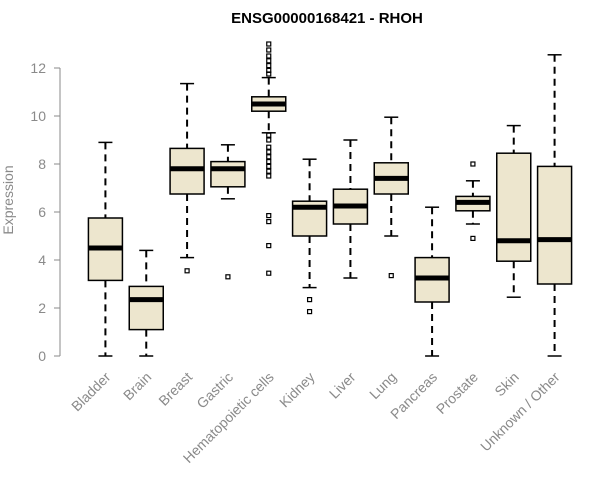 The height and width of the screenshot is (500, 600). What do you see at coordinates (309, 236) in the screenshot?
I see `box-kidney` at bounding box center [309, 236].